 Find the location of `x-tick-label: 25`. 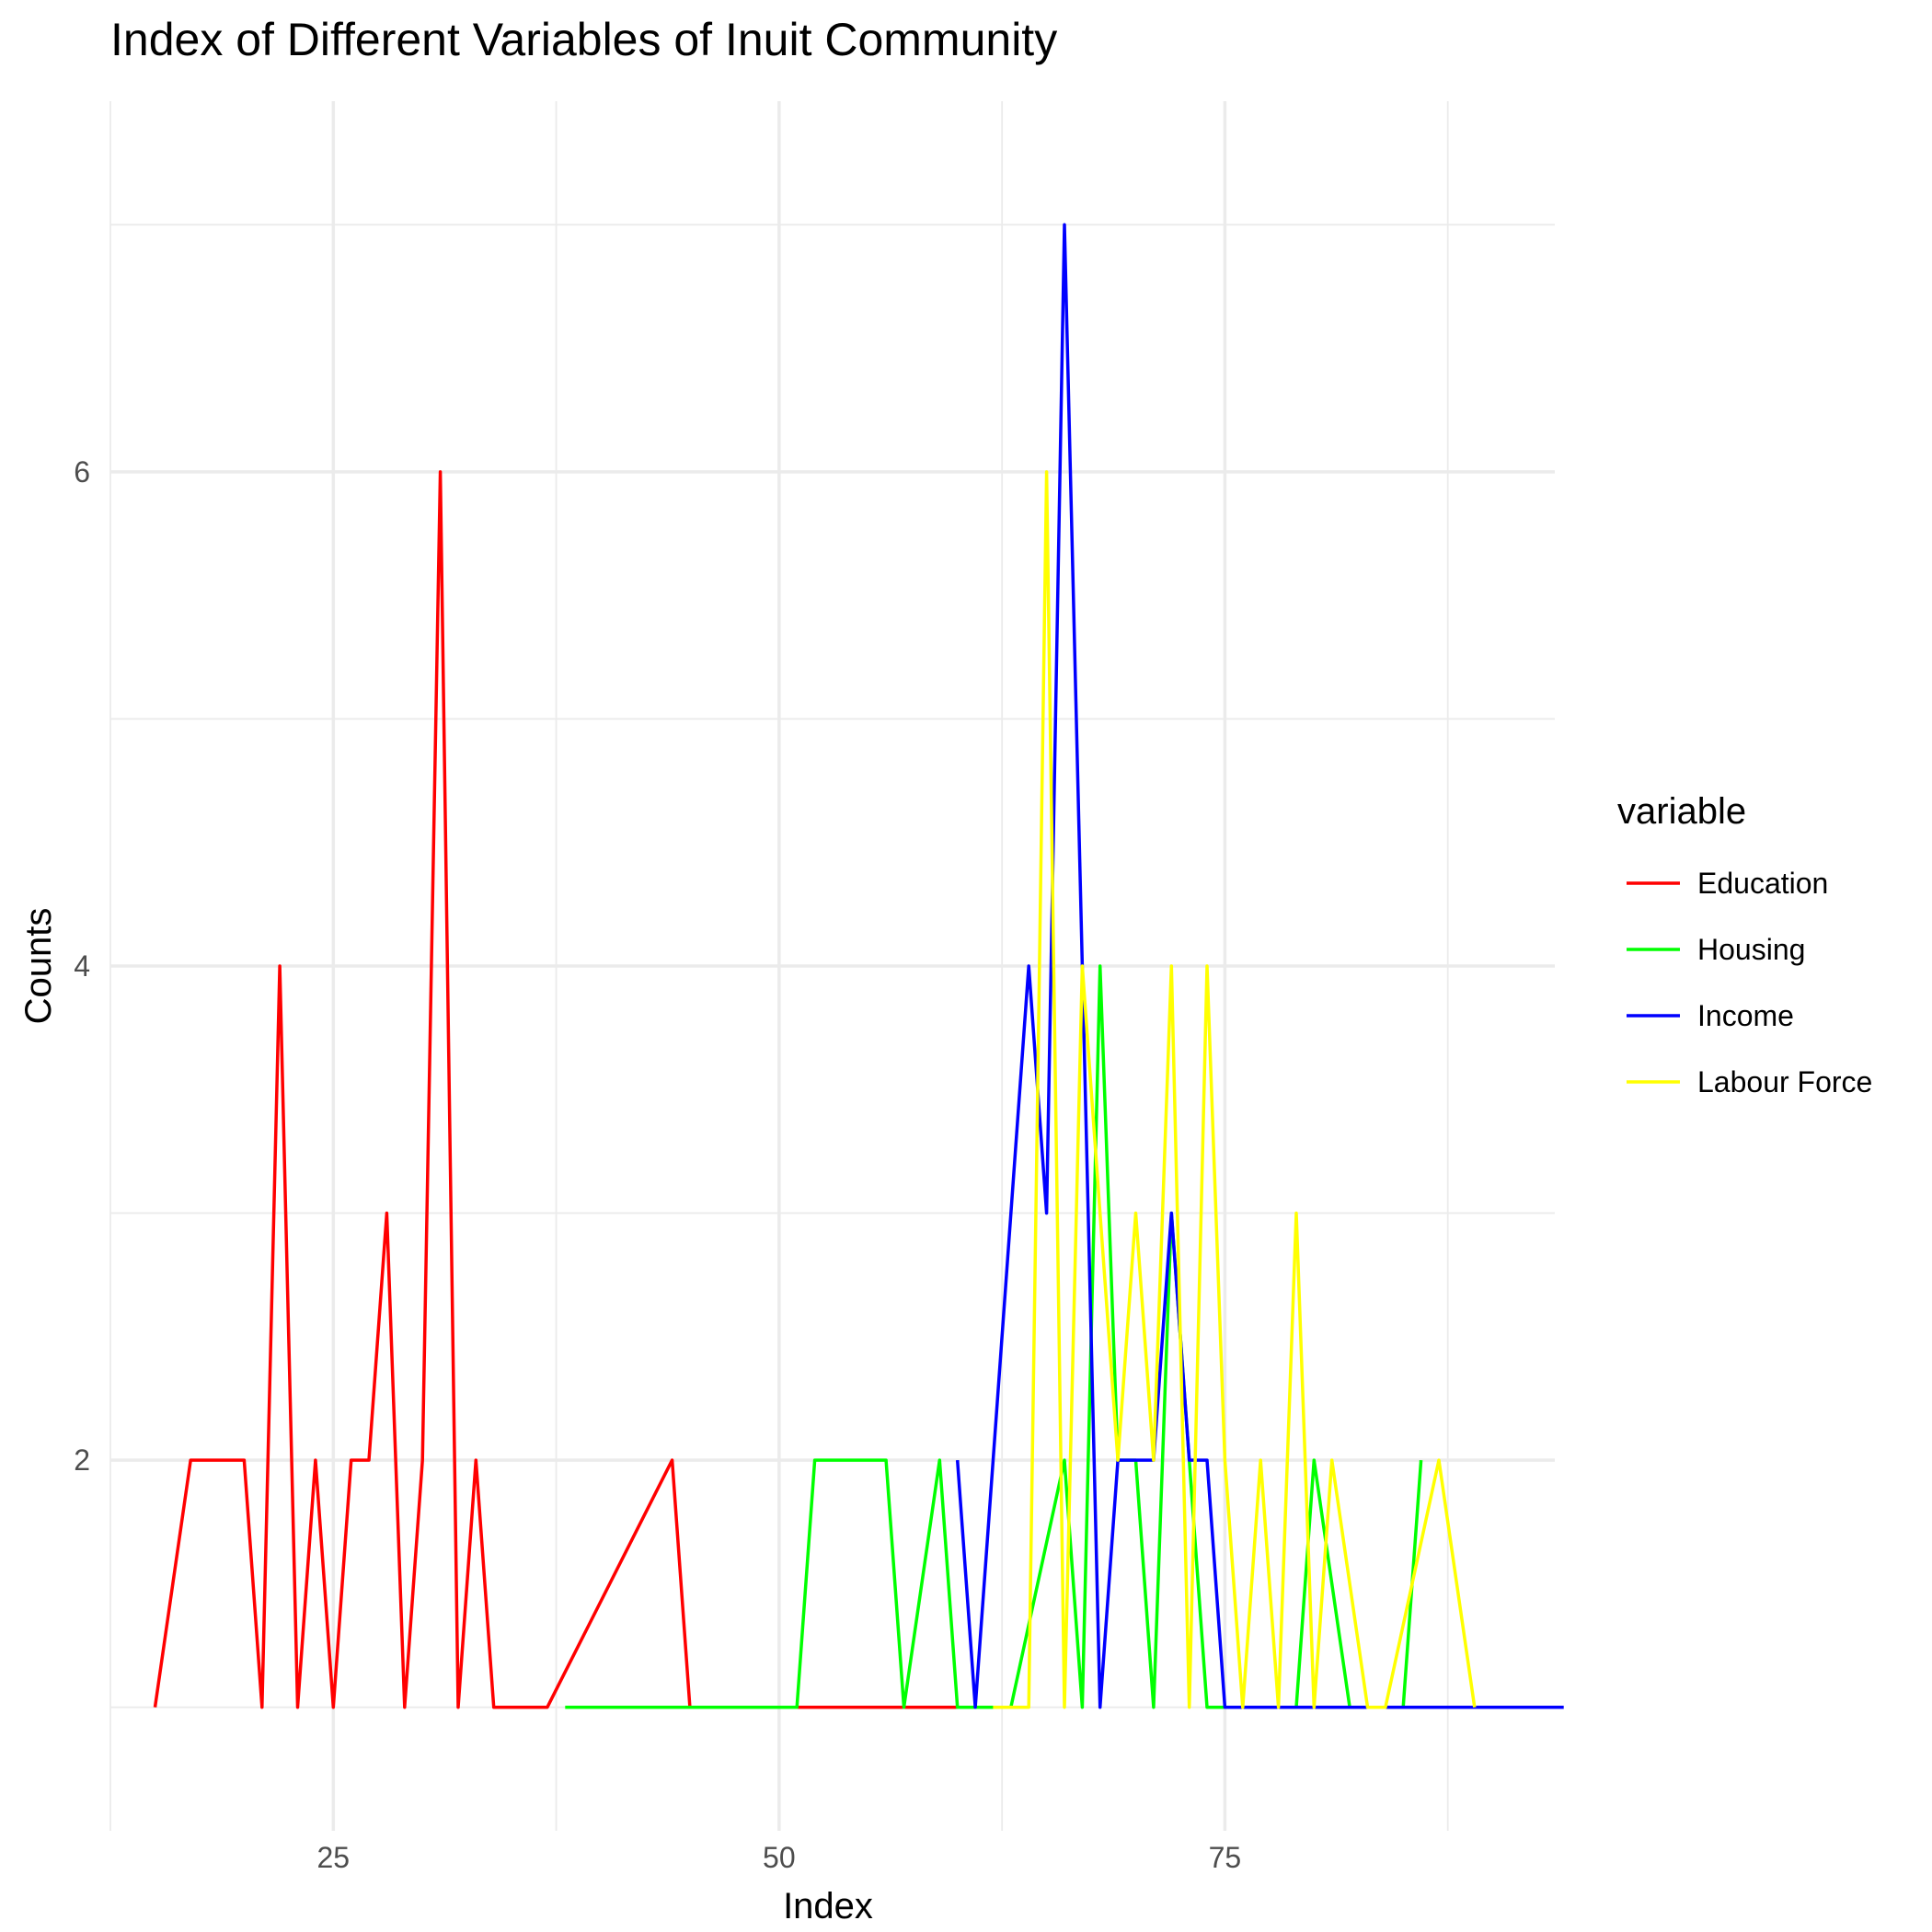

x-tick-label: 25 is located at coordinates (333, 1857).